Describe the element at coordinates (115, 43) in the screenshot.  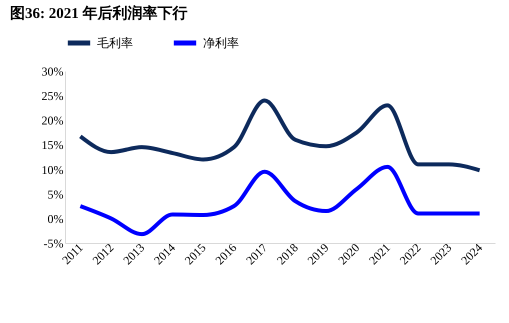
I see `legend-label: 毛利率` at that location.